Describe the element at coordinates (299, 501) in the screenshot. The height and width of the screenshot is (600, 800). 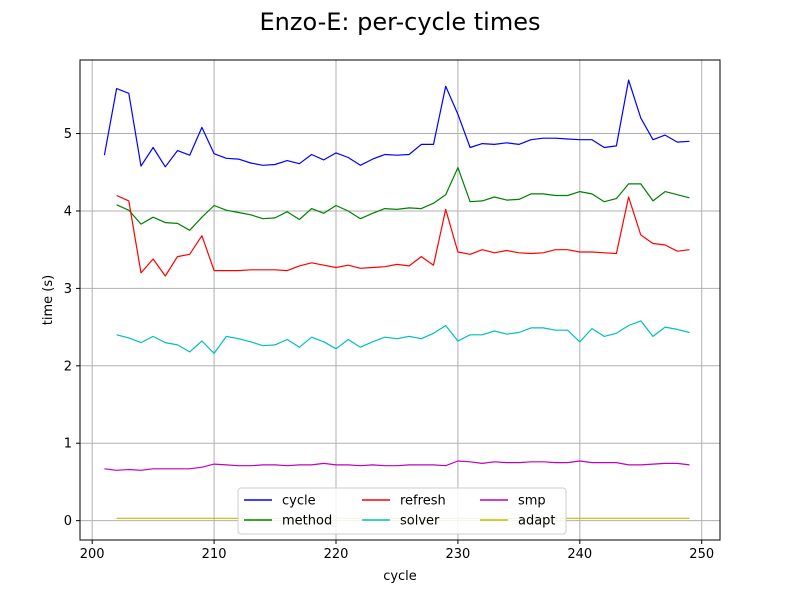
I see `legend-label-cycle: cycle` at that location.